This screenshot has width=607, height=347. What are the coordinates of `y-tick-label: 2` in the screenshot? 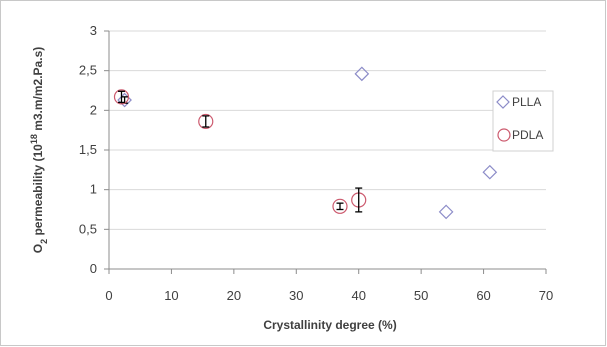 It's located at (93, 109).